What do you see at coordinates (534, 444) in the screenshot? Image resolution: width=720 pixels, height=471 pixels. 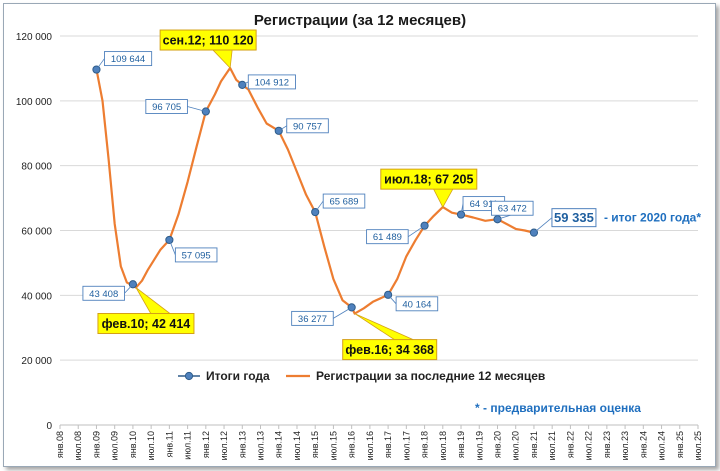 I see `x-tick-label: янв.21` at bounding box center [534, 444].